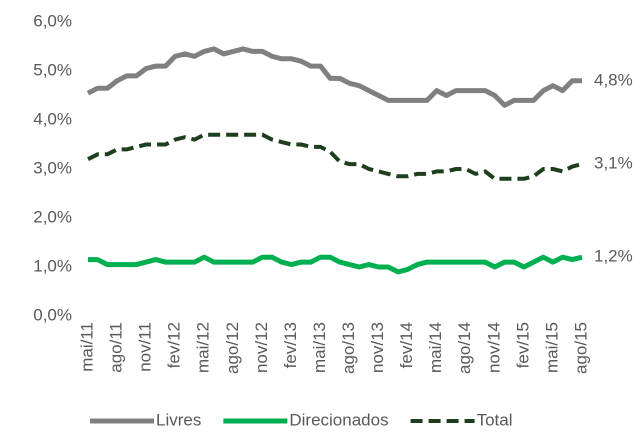 This screenshot has height=432, width=644. Describe the element at coordinates (52, 216) in the screenshot. I see `y-tick-label: 2,0%` at that location.